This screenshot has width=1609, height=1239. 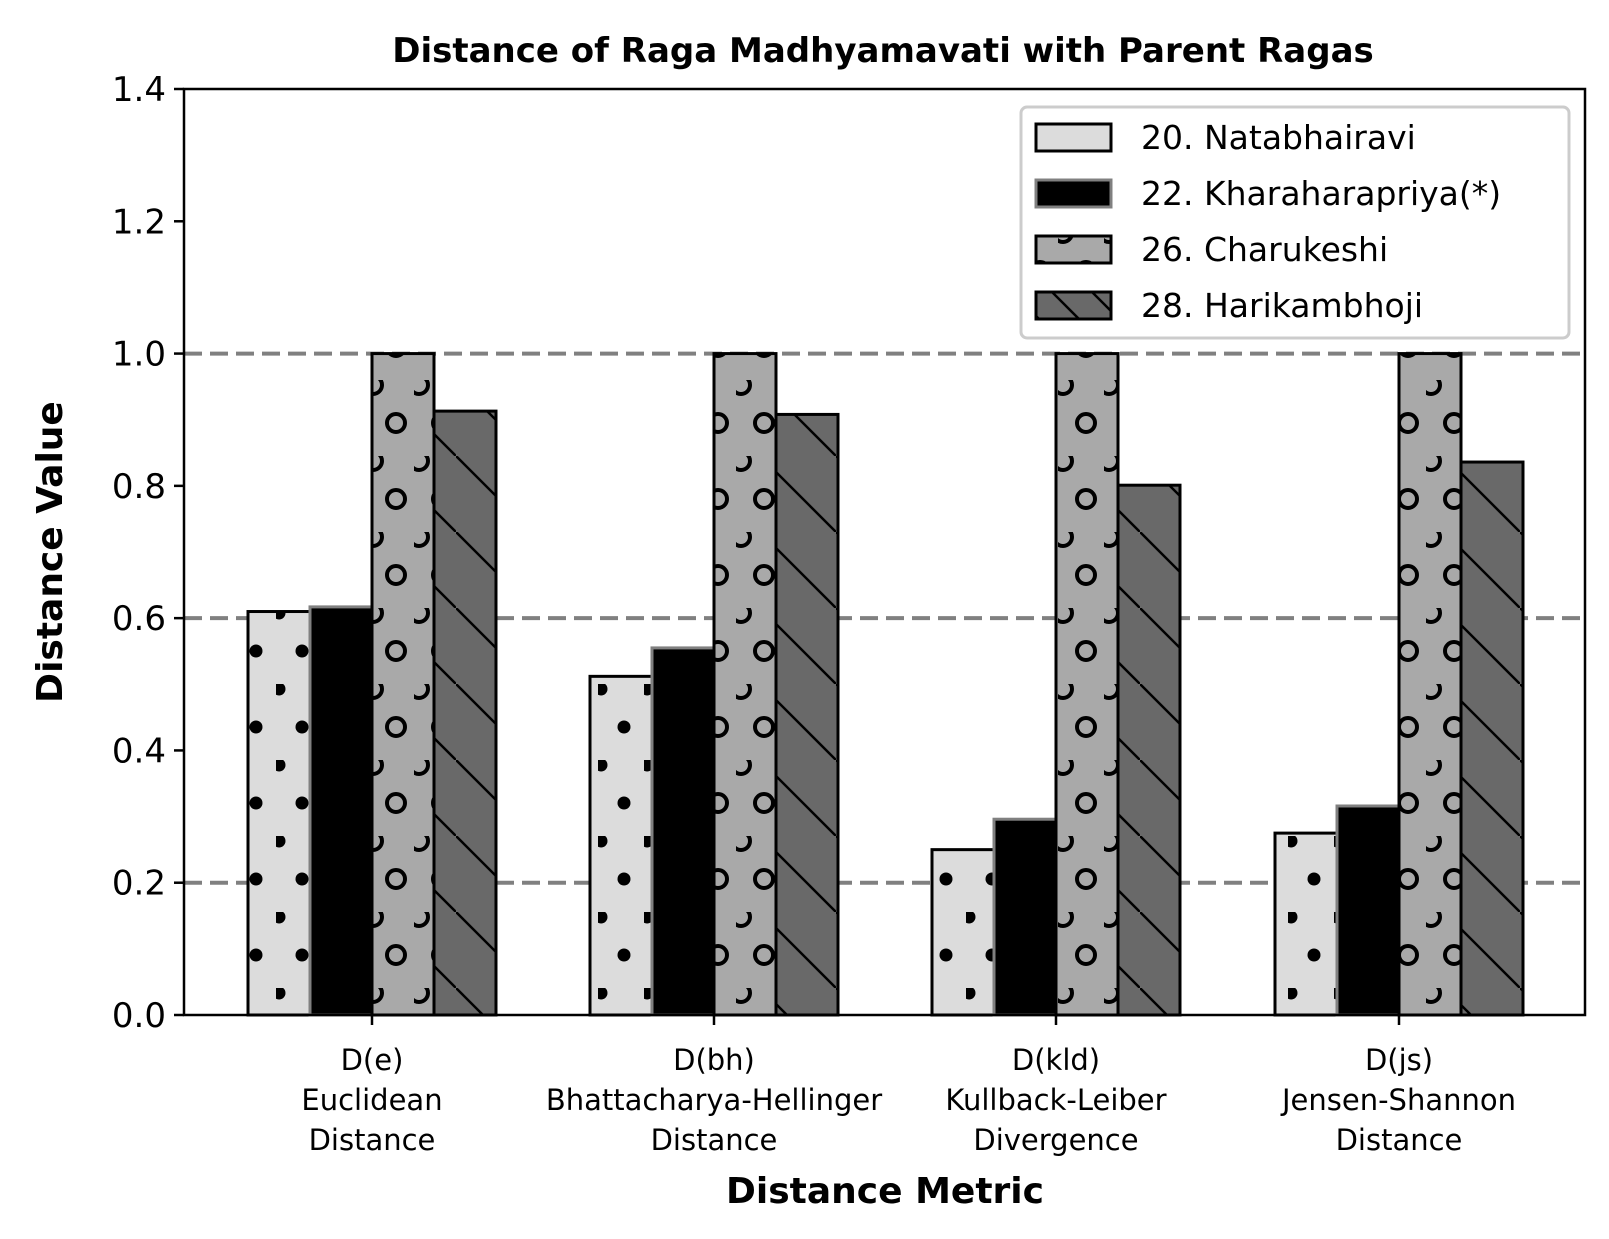 I want to click on legend-label: 22. Kharaharapriya(*), so click(x=1321, y=193).